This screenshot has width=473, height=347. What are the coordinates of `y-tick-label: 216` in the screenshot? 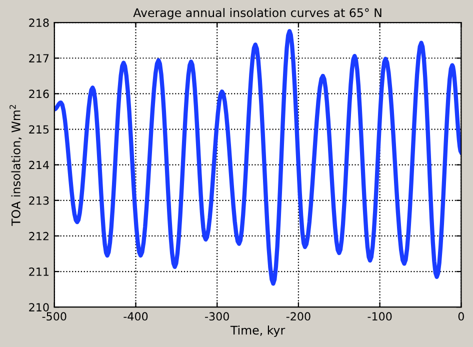 It's located at (39, 94).